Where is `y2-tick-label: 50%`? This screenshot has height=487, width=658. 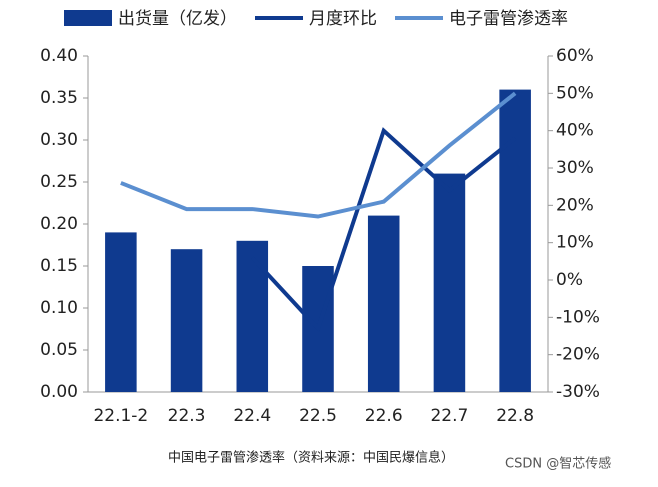
y2-tick-label: 50% is located at coordinates (575, 93).